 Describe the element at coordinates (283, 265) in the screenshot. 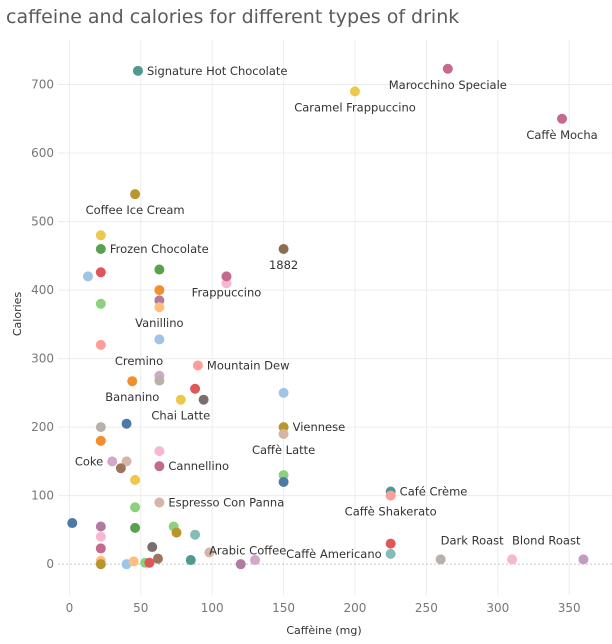

I see `point-label: 1882` at that location.